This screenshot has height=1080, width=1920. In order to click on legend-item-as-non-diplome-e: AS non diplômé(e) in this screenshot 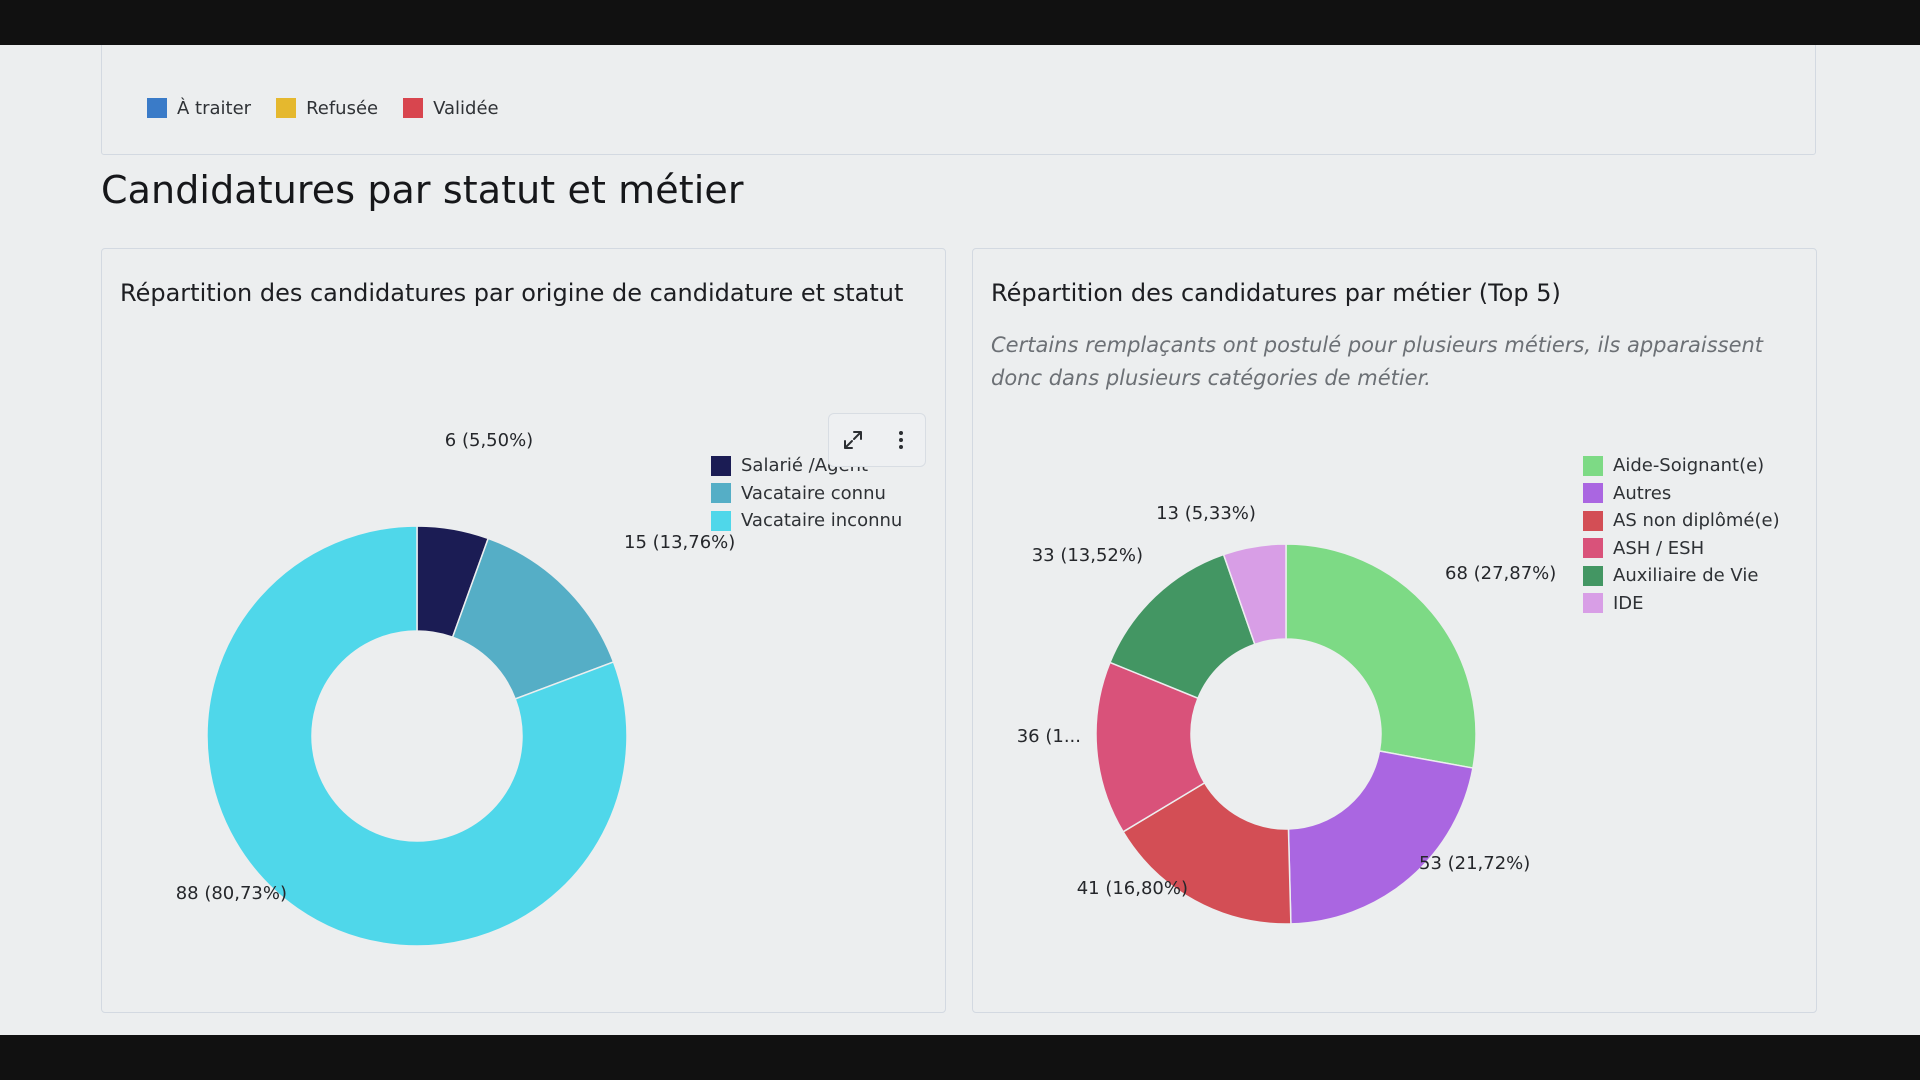, I will do `click(1681, 521)`.